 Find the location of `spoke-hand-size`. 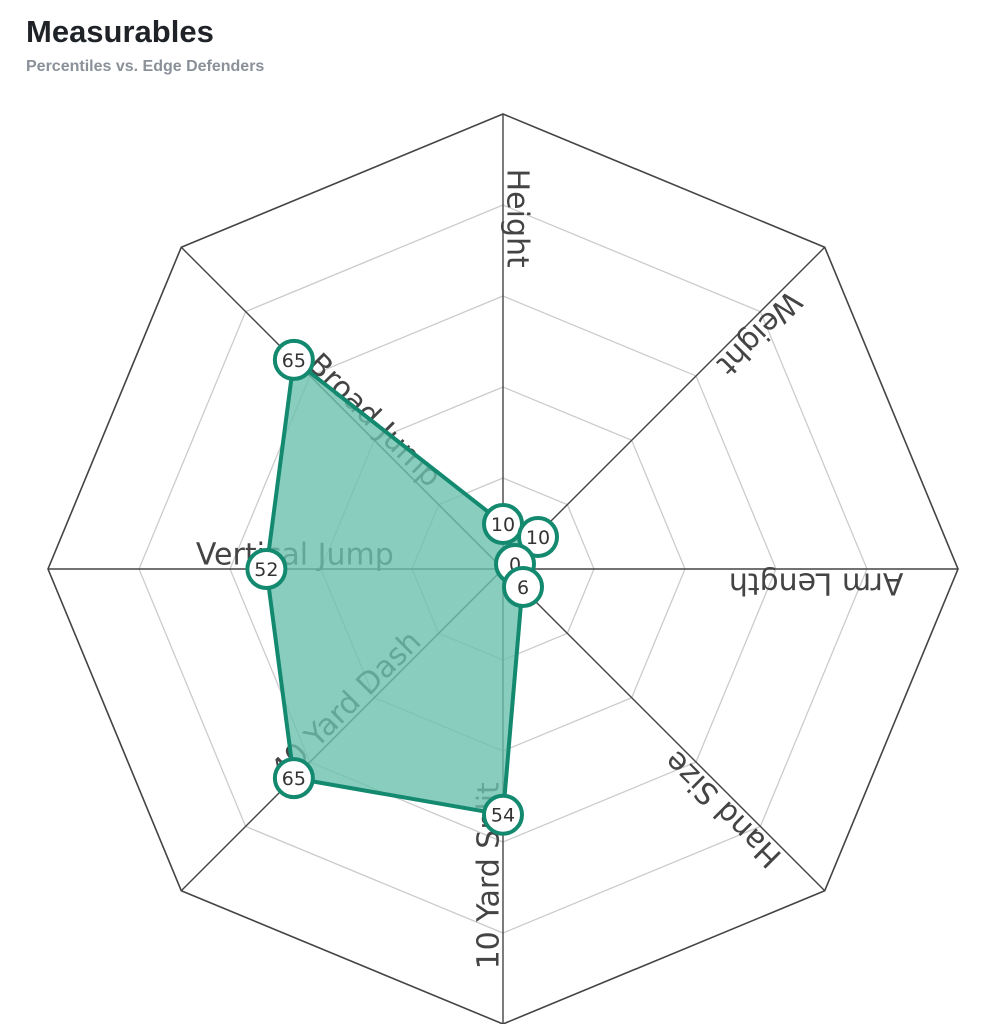

spoke-hand-size is located at coordinates (664, 730).